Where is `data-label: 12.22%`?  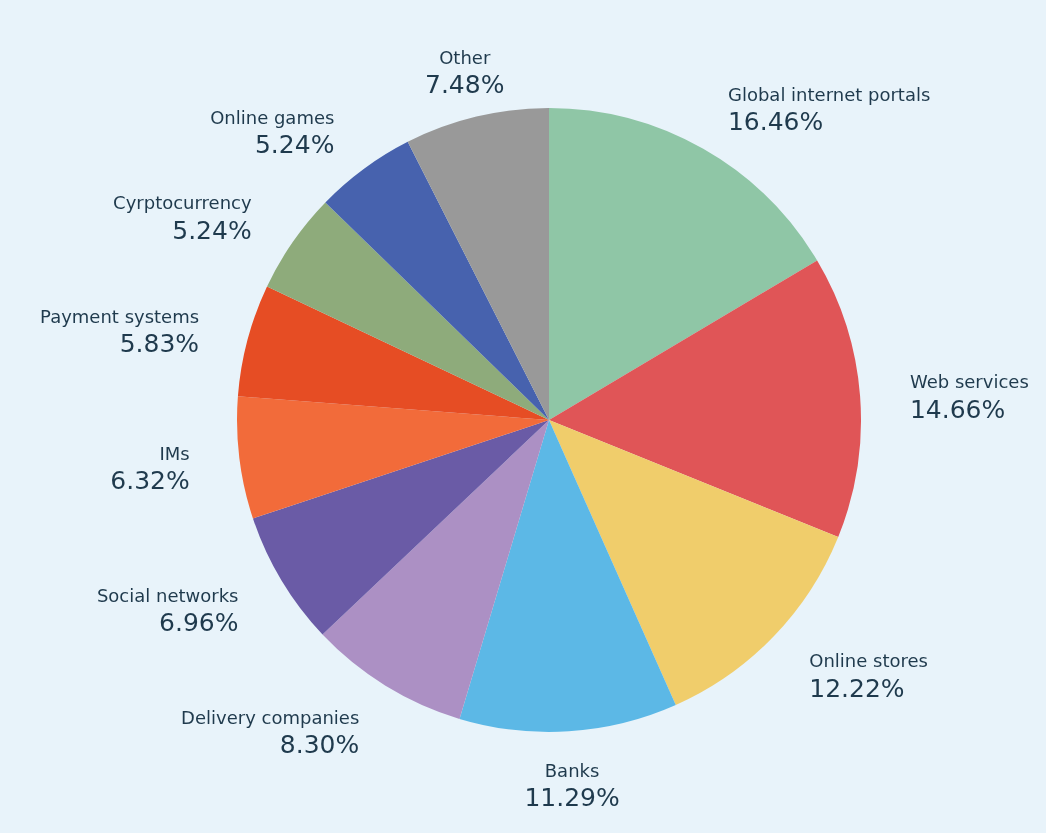
data-label: 12.22% is located at coordinates (857, 688).